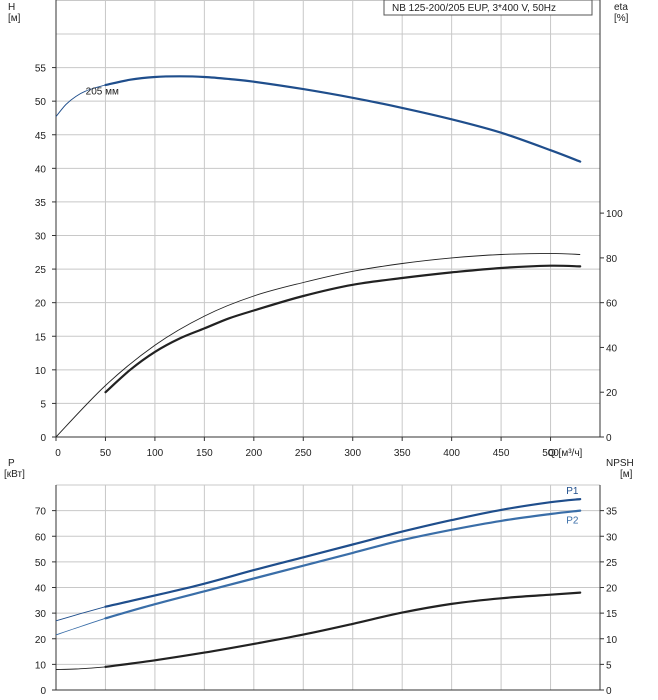  I want to click on y-tick-label: 55, so click(41, 69).